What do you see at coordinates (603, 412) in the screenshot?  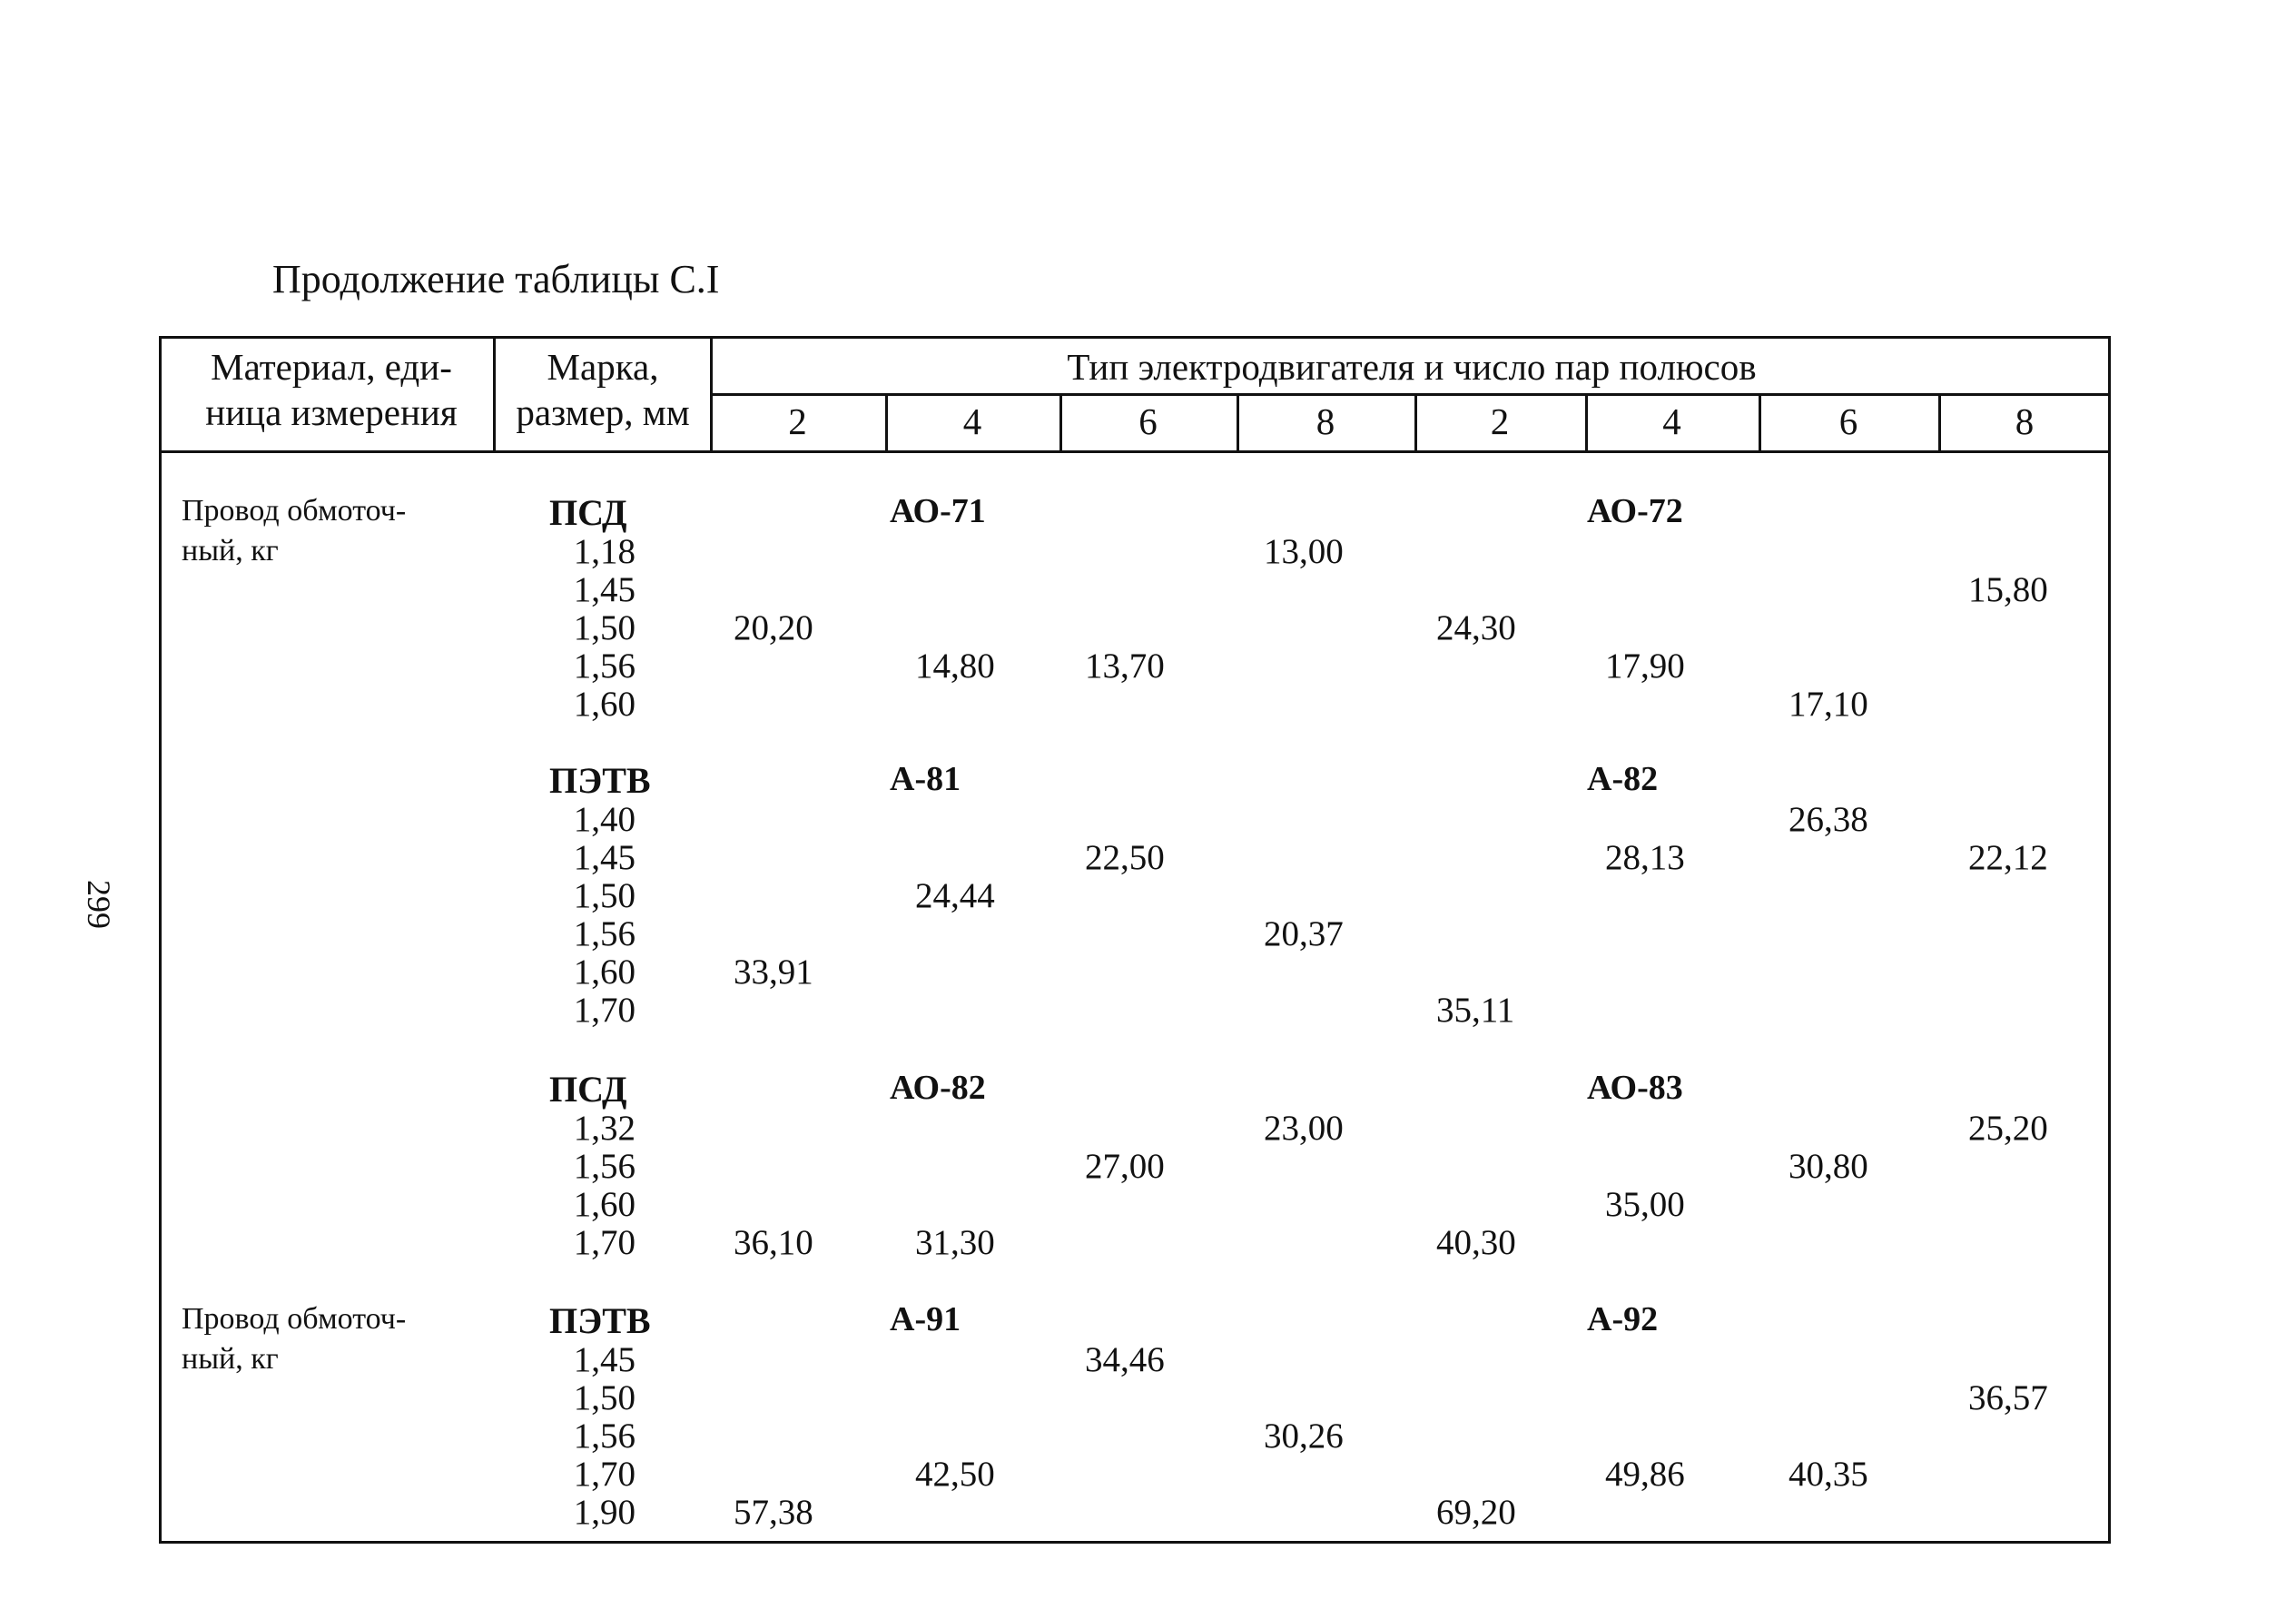 I see `header-brand-line2: размер, мм` at bounding box center [603, 412].